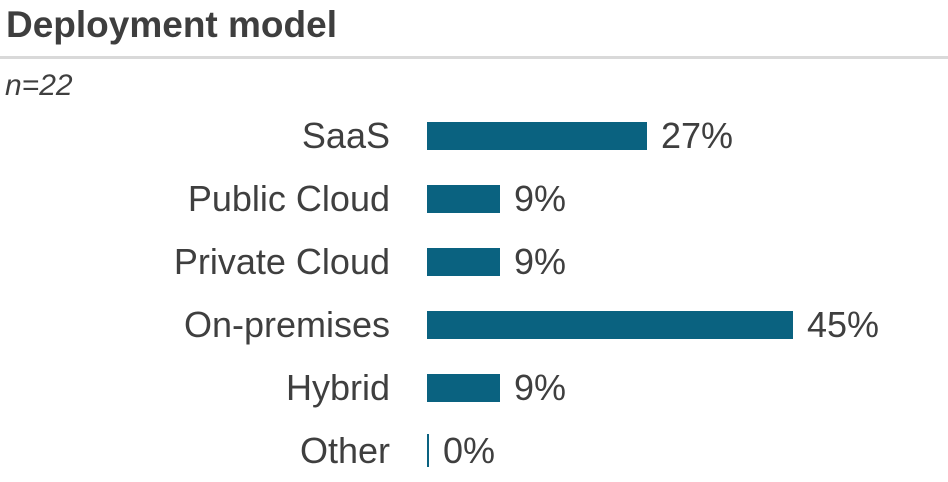 The image size is (948, 482). I want to click on chart-row-other: Other 0%, so click(474, 450).